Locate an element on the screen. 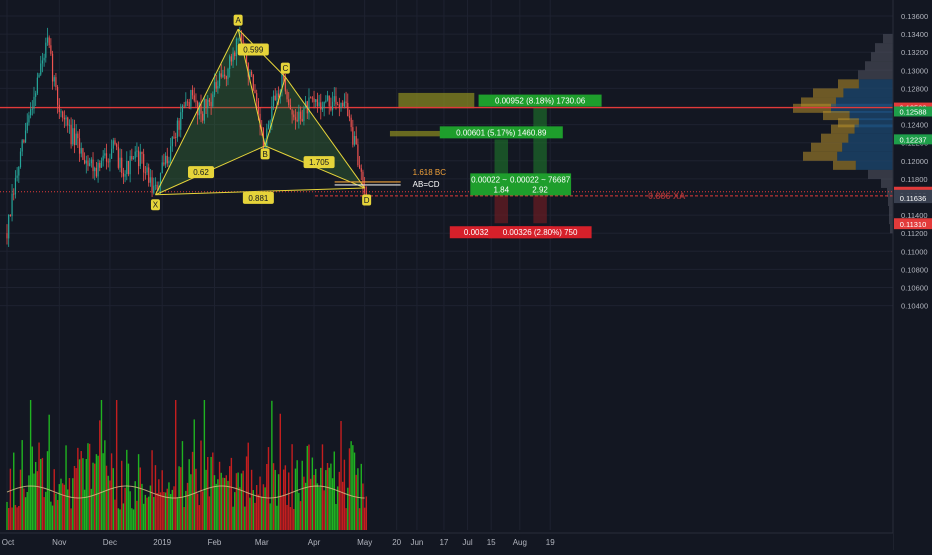  target-label: 0.00952 (8.18%) 1730.06 is located at coordinates (540, 101).